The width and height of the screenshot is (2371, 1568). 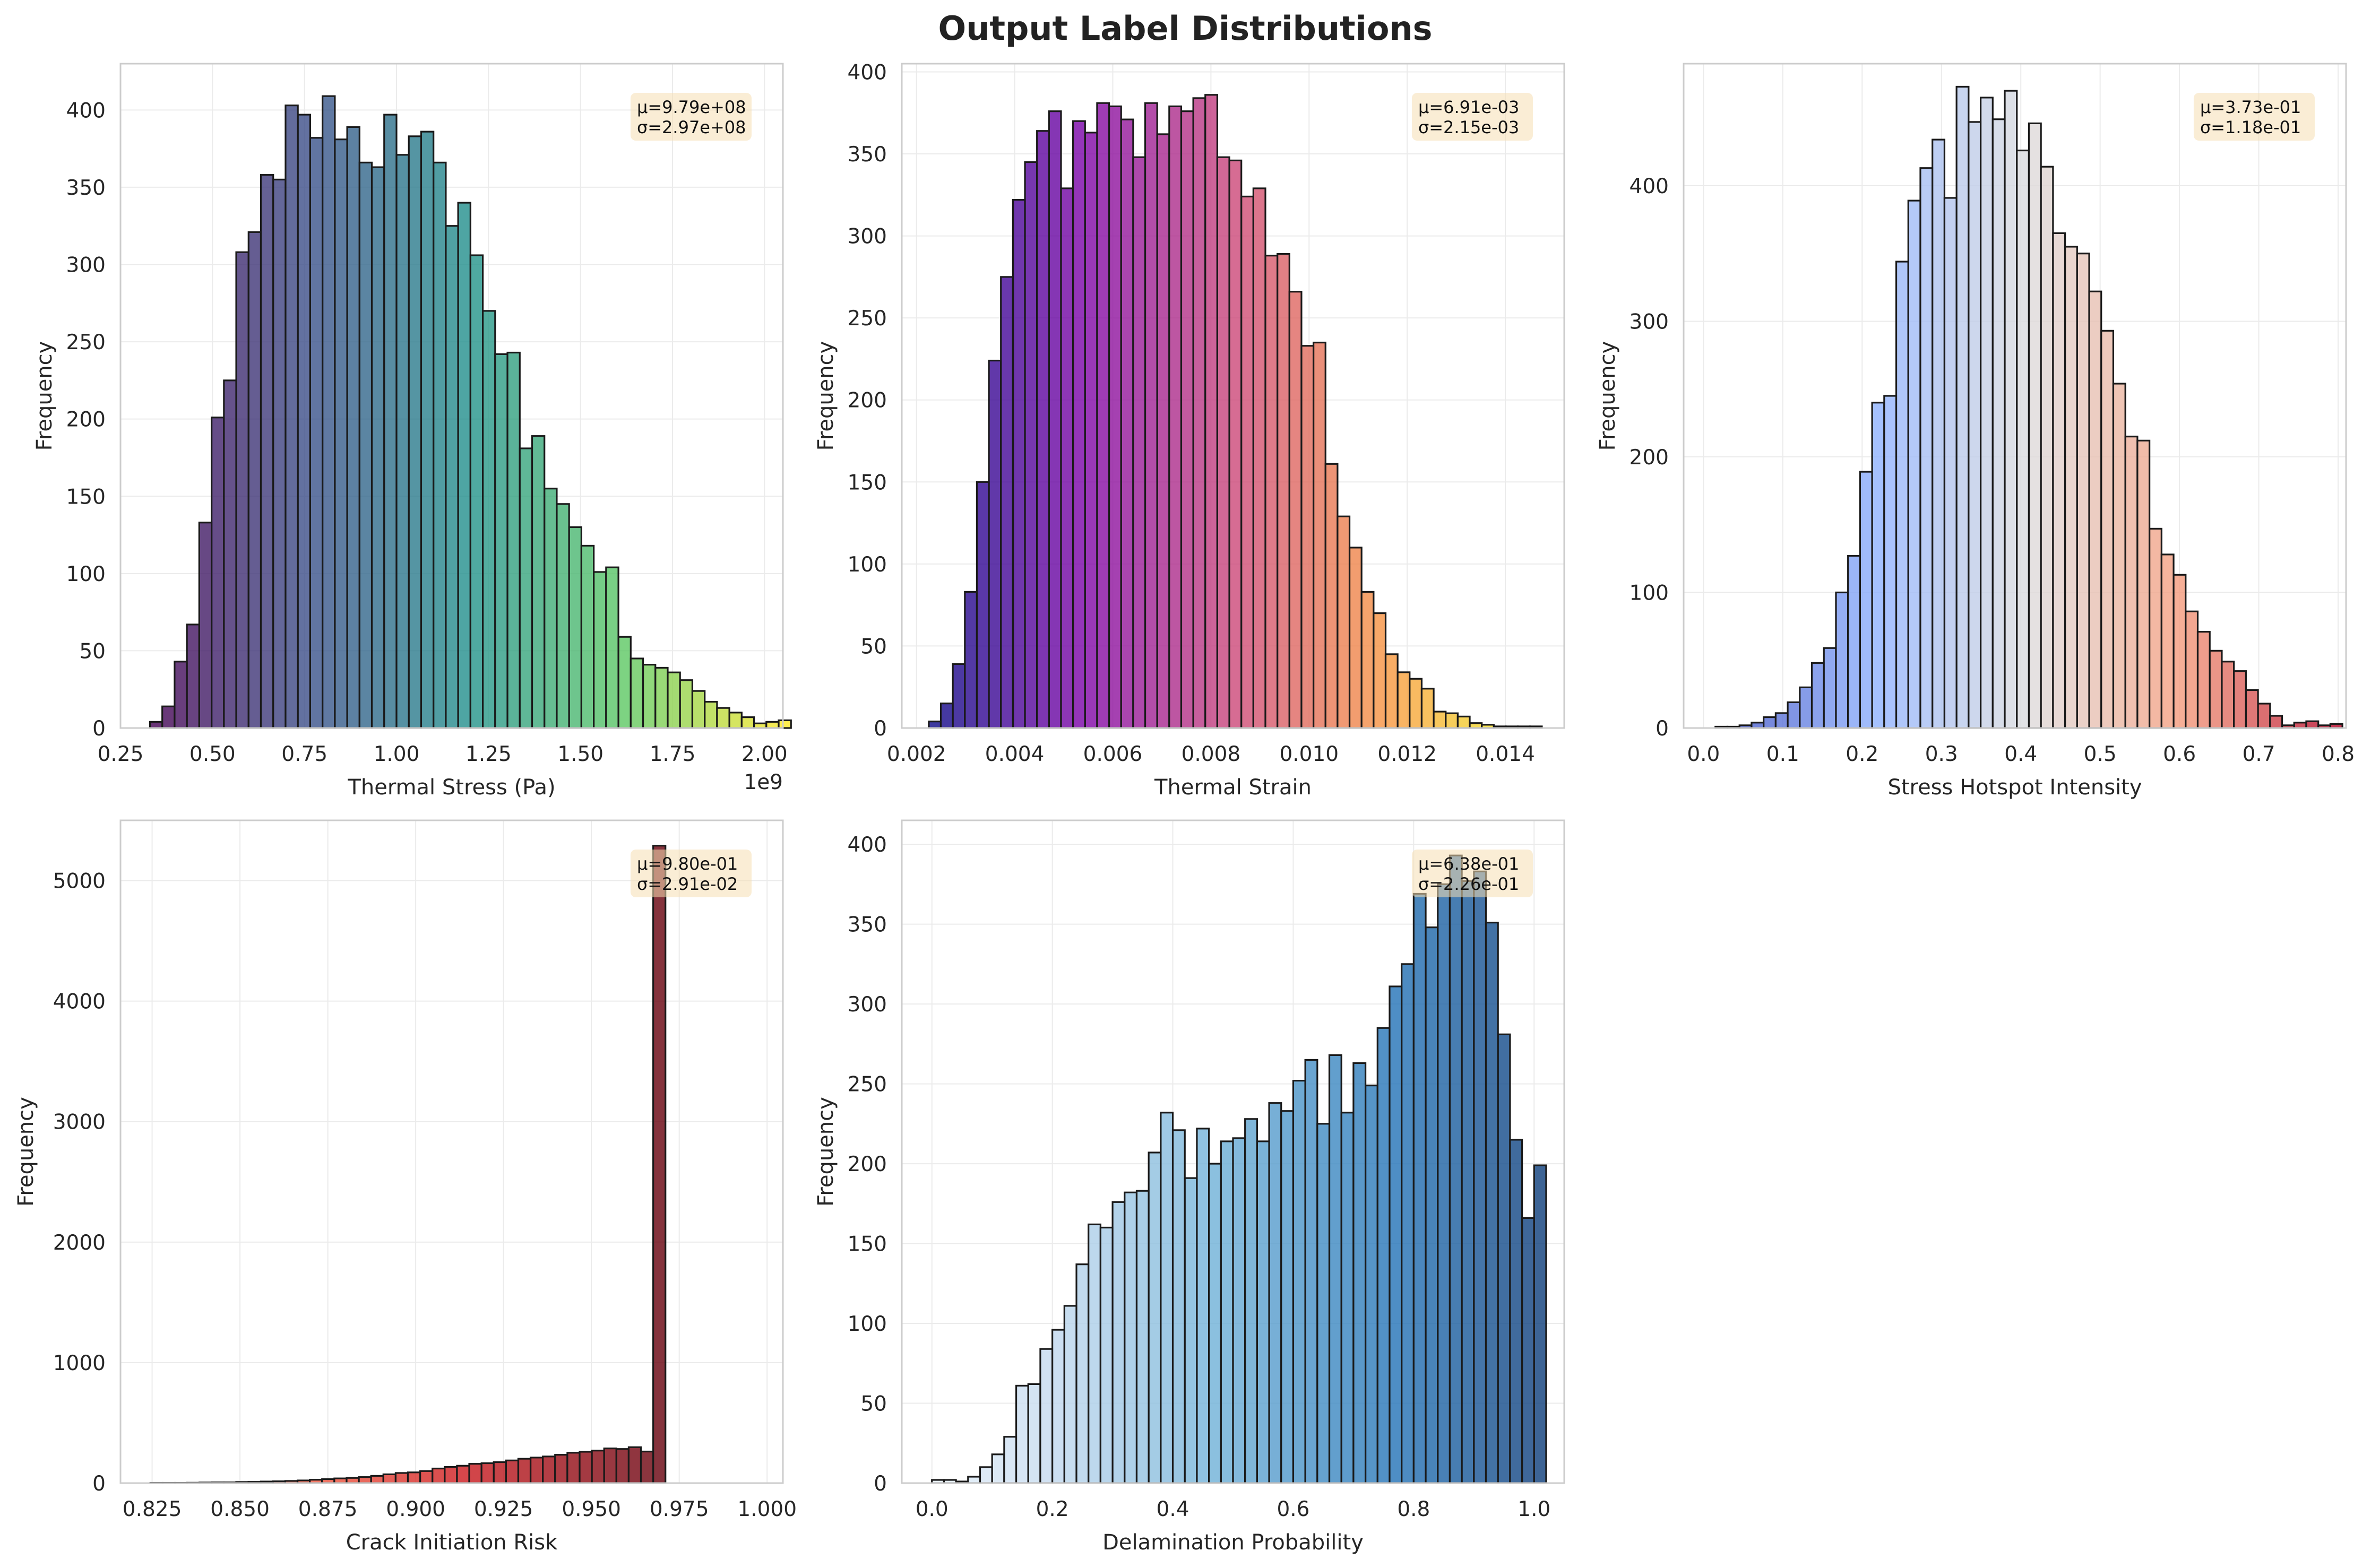 I want to click on crack-risk-y-tick-label: 2000, so click(x=79, y=1243).